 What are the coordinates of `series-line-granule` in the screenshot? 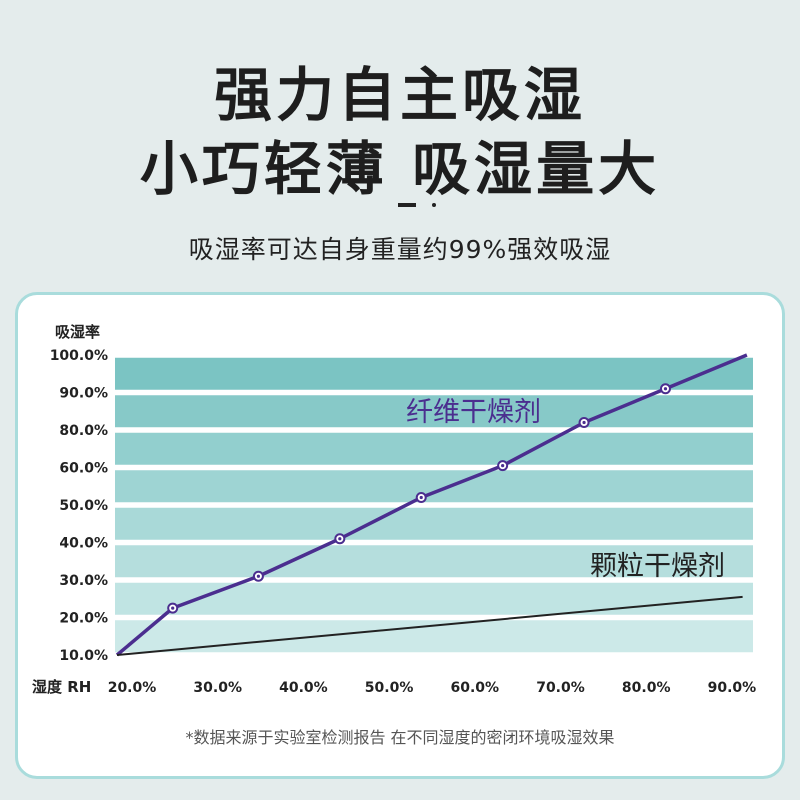 It's located at (429, 625).